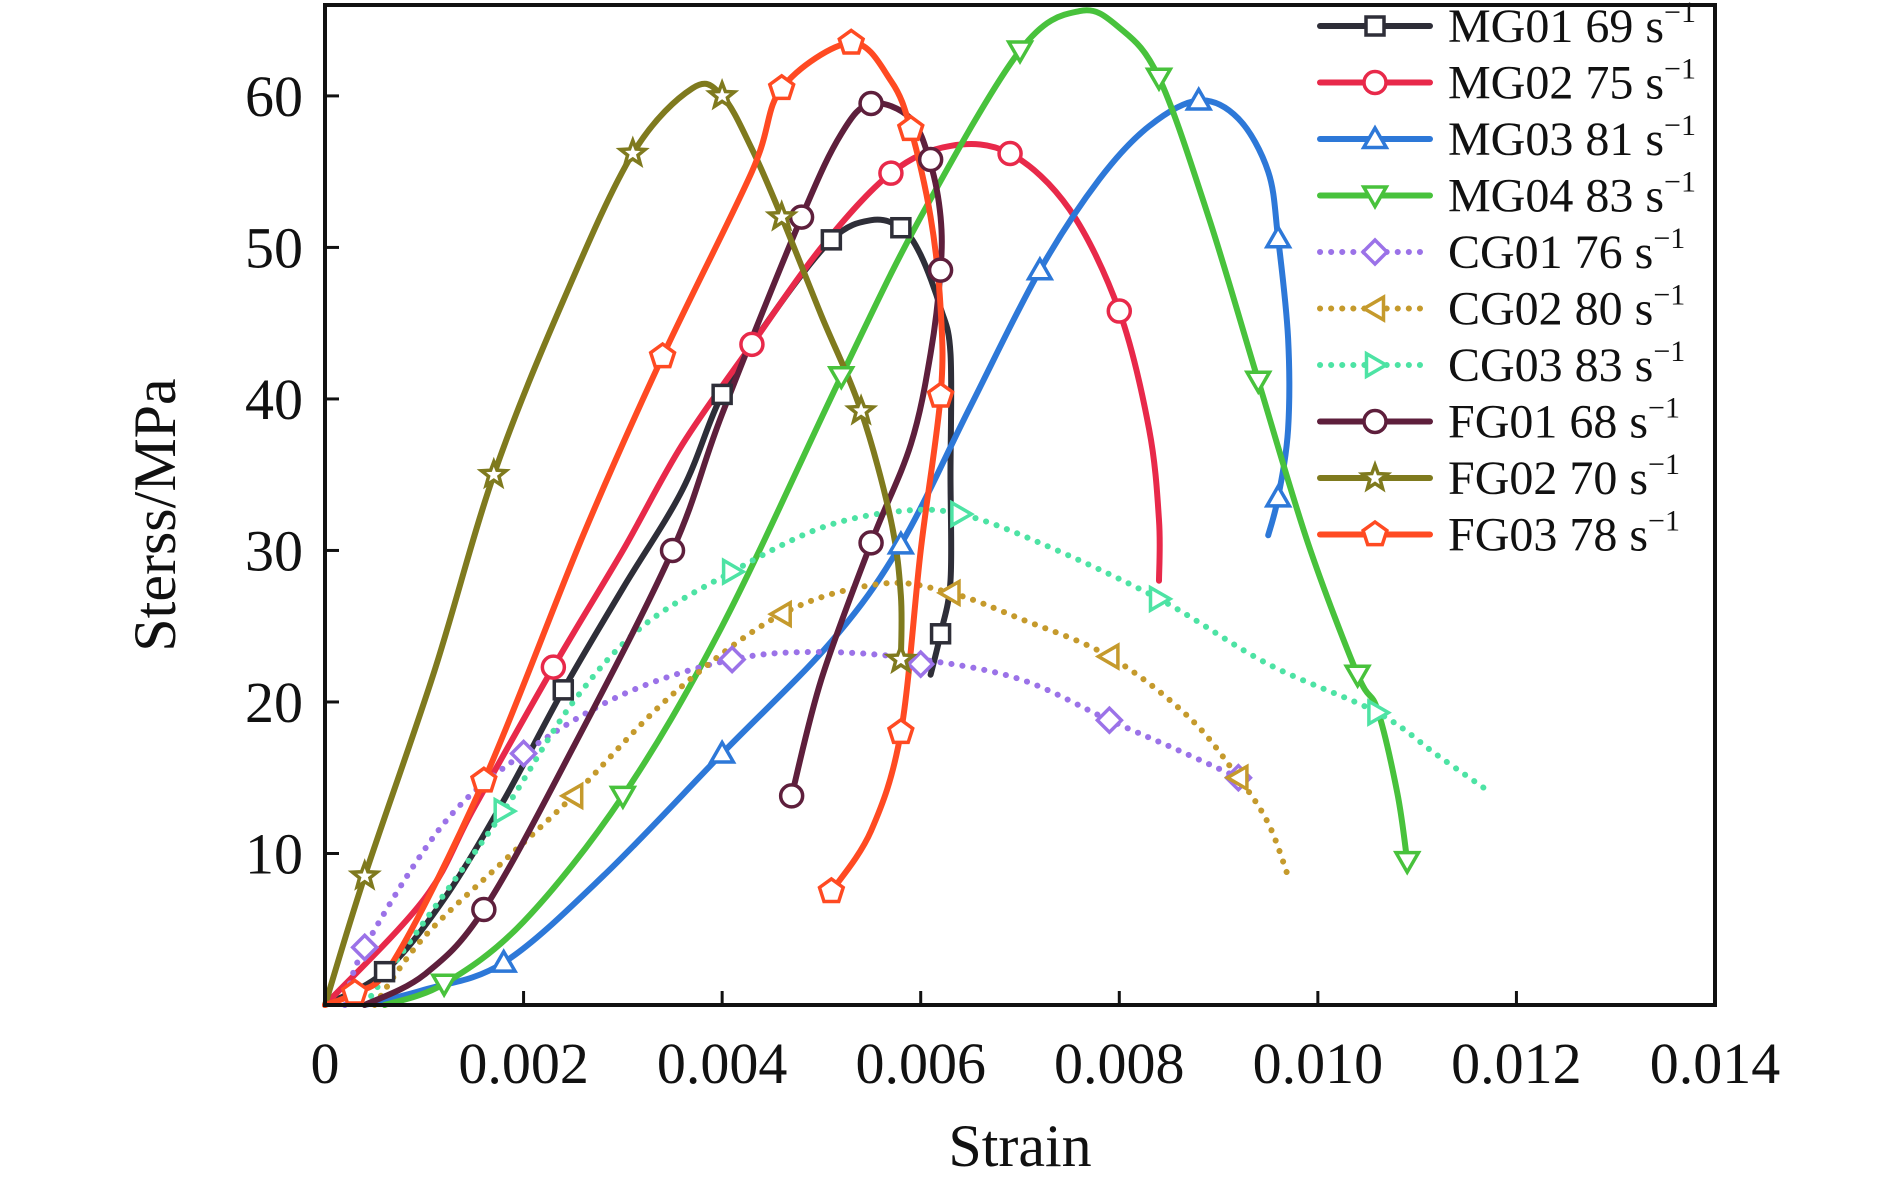 The height and width of the screenshot is (1181, 1890). I want to click on y-tick-label: 40, so click(274, 399).